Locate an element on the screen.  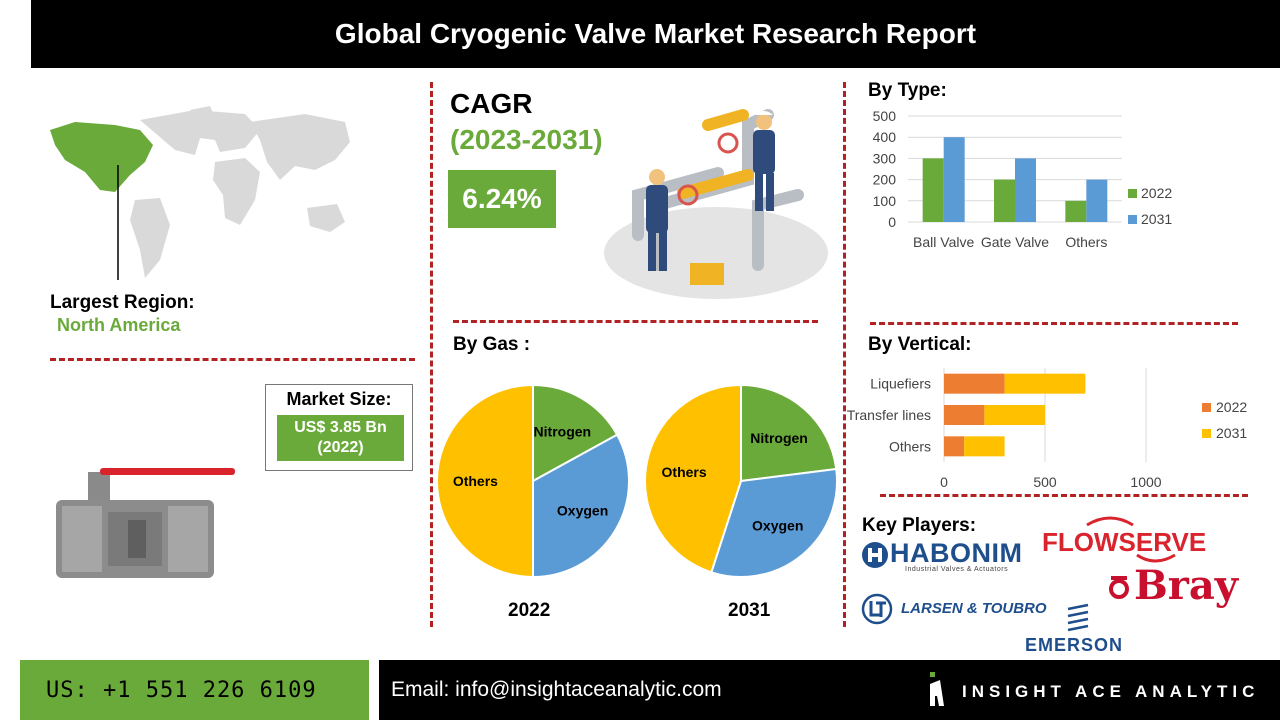
y-tick-label: 0 is located at coordinates (892, 222).